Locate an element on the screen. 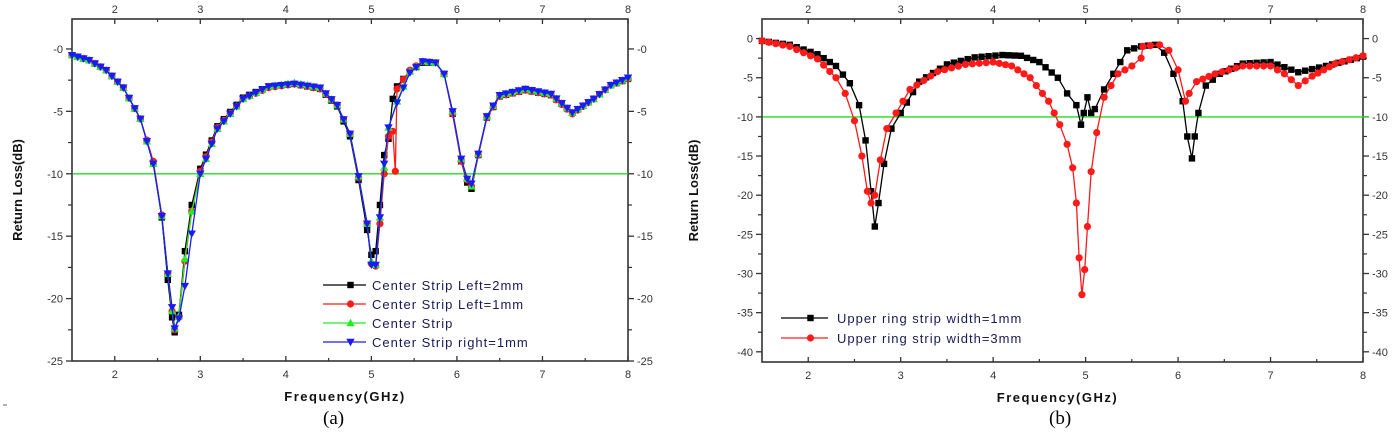 The image size is (1400, 443). legend-item: Center Strip Left=1mm is located at coordinates (423, 304).